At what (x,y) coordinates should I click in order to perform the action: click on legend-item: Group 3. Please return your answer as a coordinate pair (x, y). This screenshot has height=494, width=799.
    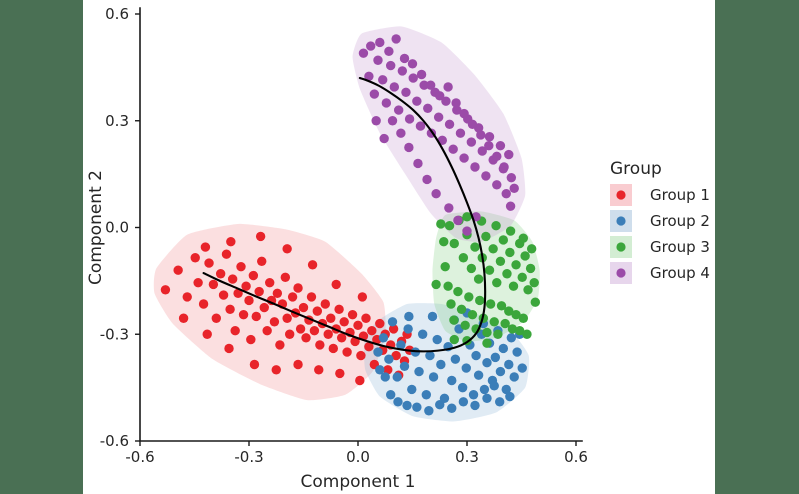
    Looking at the image, I should click on (660, 247).